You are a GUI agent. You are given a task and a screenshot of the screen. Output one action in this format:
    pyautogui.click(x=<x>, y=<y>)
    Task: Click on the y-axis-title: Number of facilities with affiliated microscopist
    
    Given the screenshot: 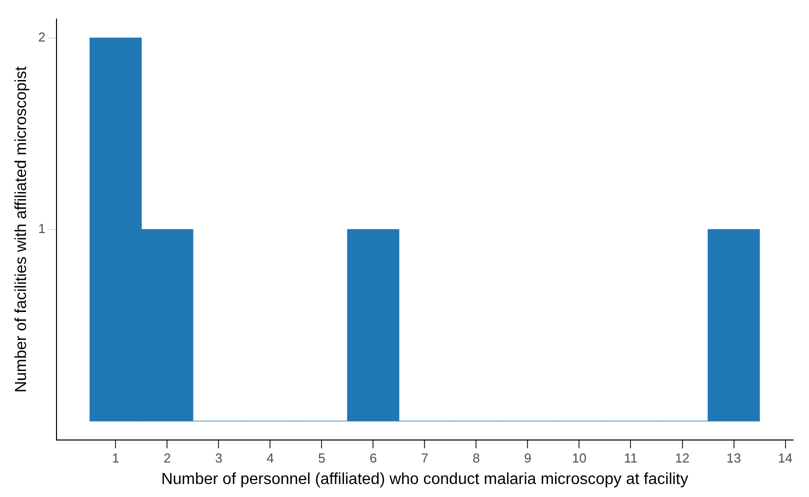 What is the action you would take?
    pyautogui.click(x=21, y=229)
    